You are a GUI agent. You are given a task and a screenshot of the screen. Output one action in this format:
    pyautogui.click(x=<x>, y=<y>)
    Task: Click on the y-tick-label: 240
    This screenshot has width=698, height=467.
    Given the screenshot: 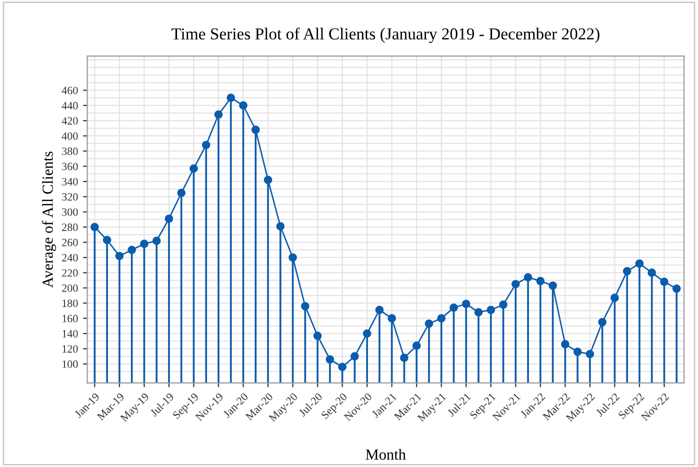 What is the action you would take?
    pyautogui.click(x=70, y=258)
    